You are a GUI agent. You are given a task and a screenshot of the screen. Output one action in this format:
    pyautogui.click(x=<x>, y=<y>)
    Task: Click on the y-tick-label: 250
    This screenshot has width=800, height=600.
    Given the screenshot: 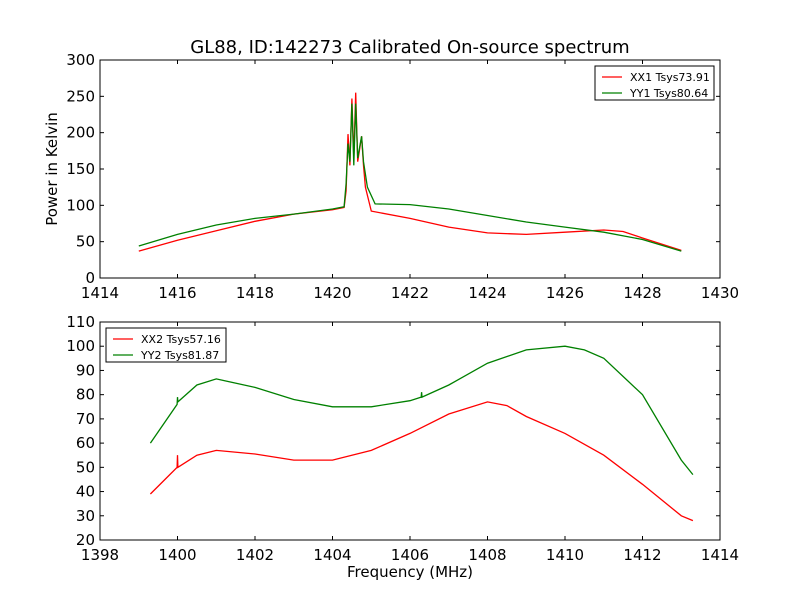 What is the action you would take?
    pyautogui.click(x=80, y=96)
    